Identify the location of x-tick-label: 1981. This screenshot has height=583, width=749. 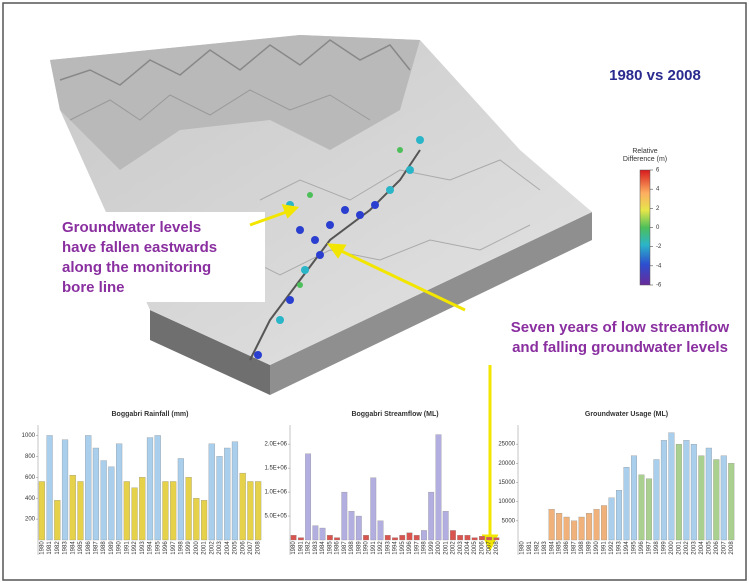
(50, 548).